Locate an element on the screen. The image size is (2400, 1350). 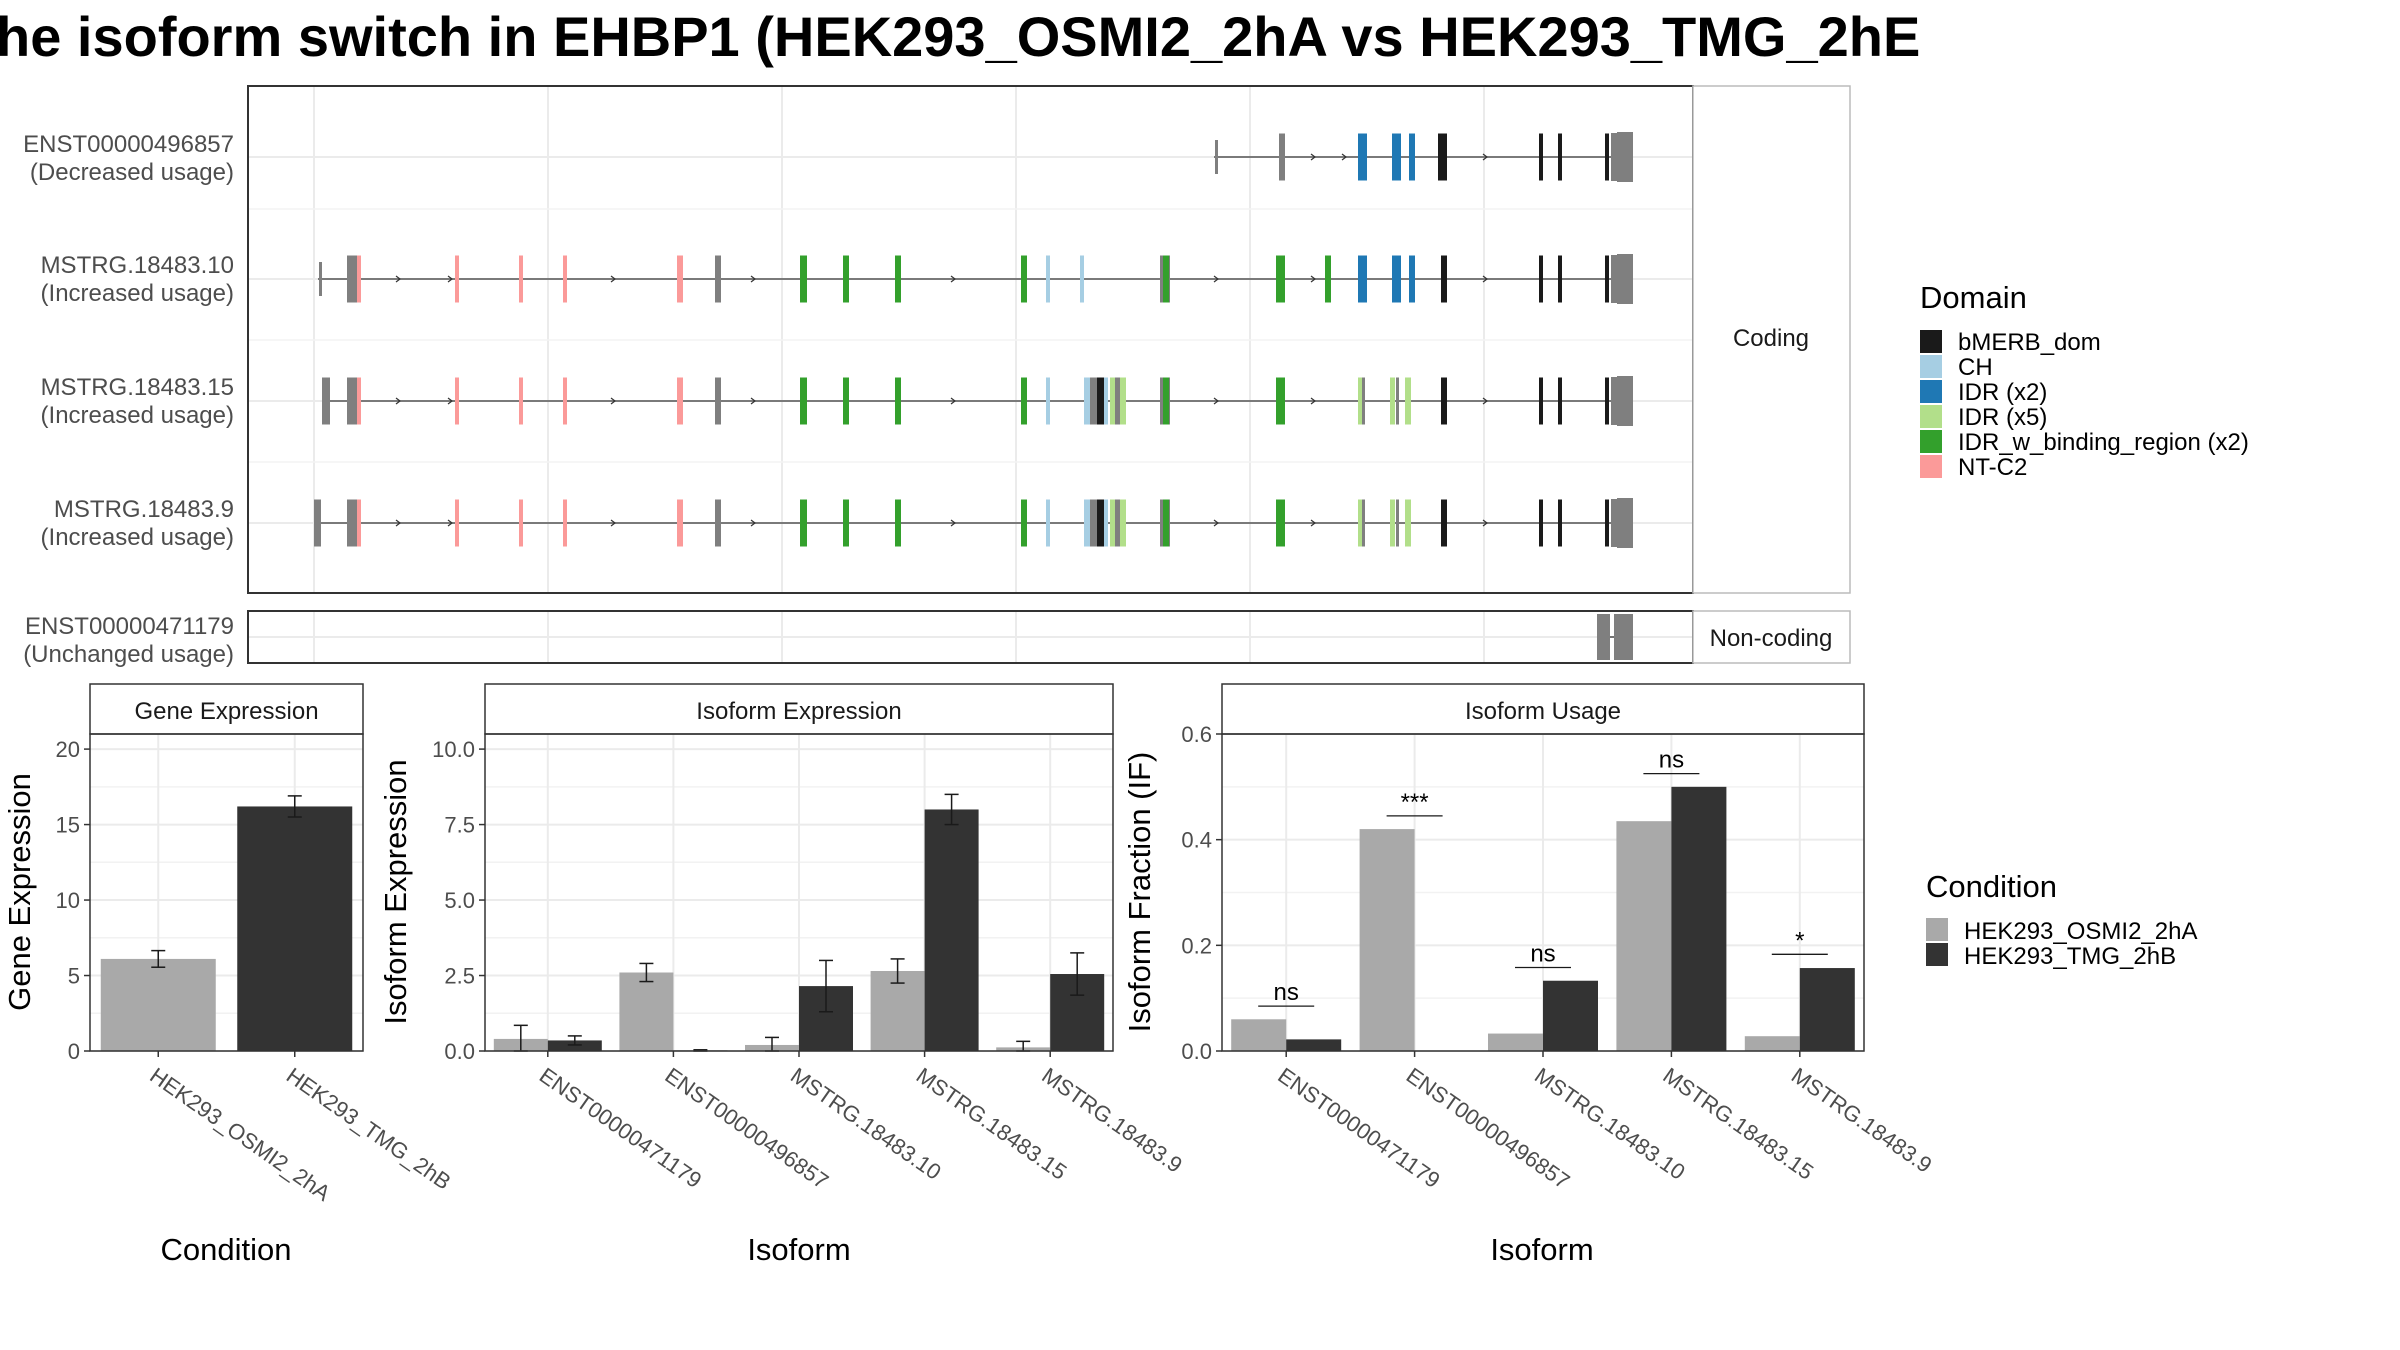
y-tick-label: 0 is located at coordinates (74, 1051).